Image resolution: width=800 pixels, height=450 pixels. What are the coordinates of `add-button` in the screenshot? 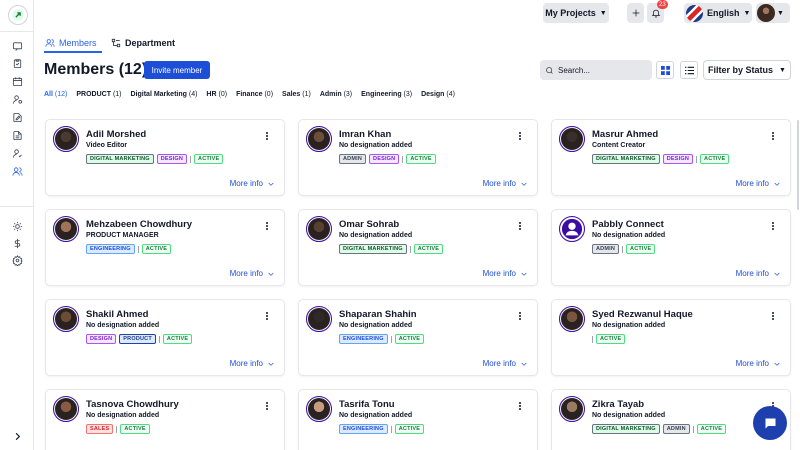 It's located at (635, 13).